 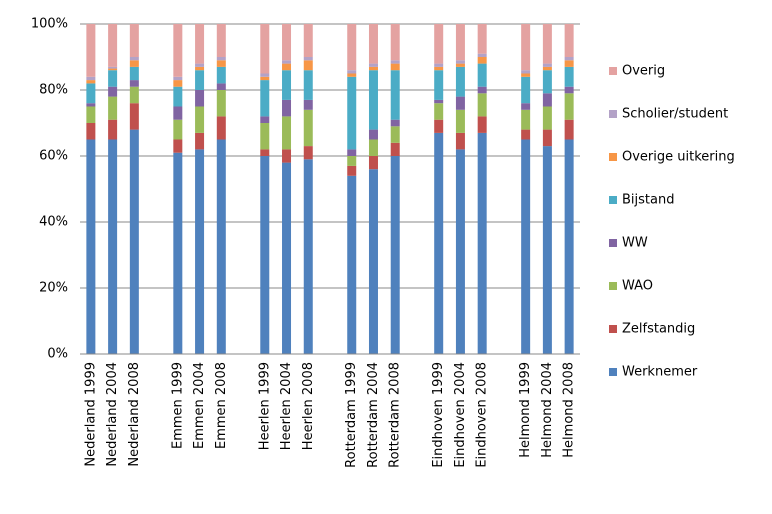 What do you see at coordinates (395, 415) in the screenshot?
I see `x-tick-label: Rotterdam 2008` at bounding box center [395, 415].